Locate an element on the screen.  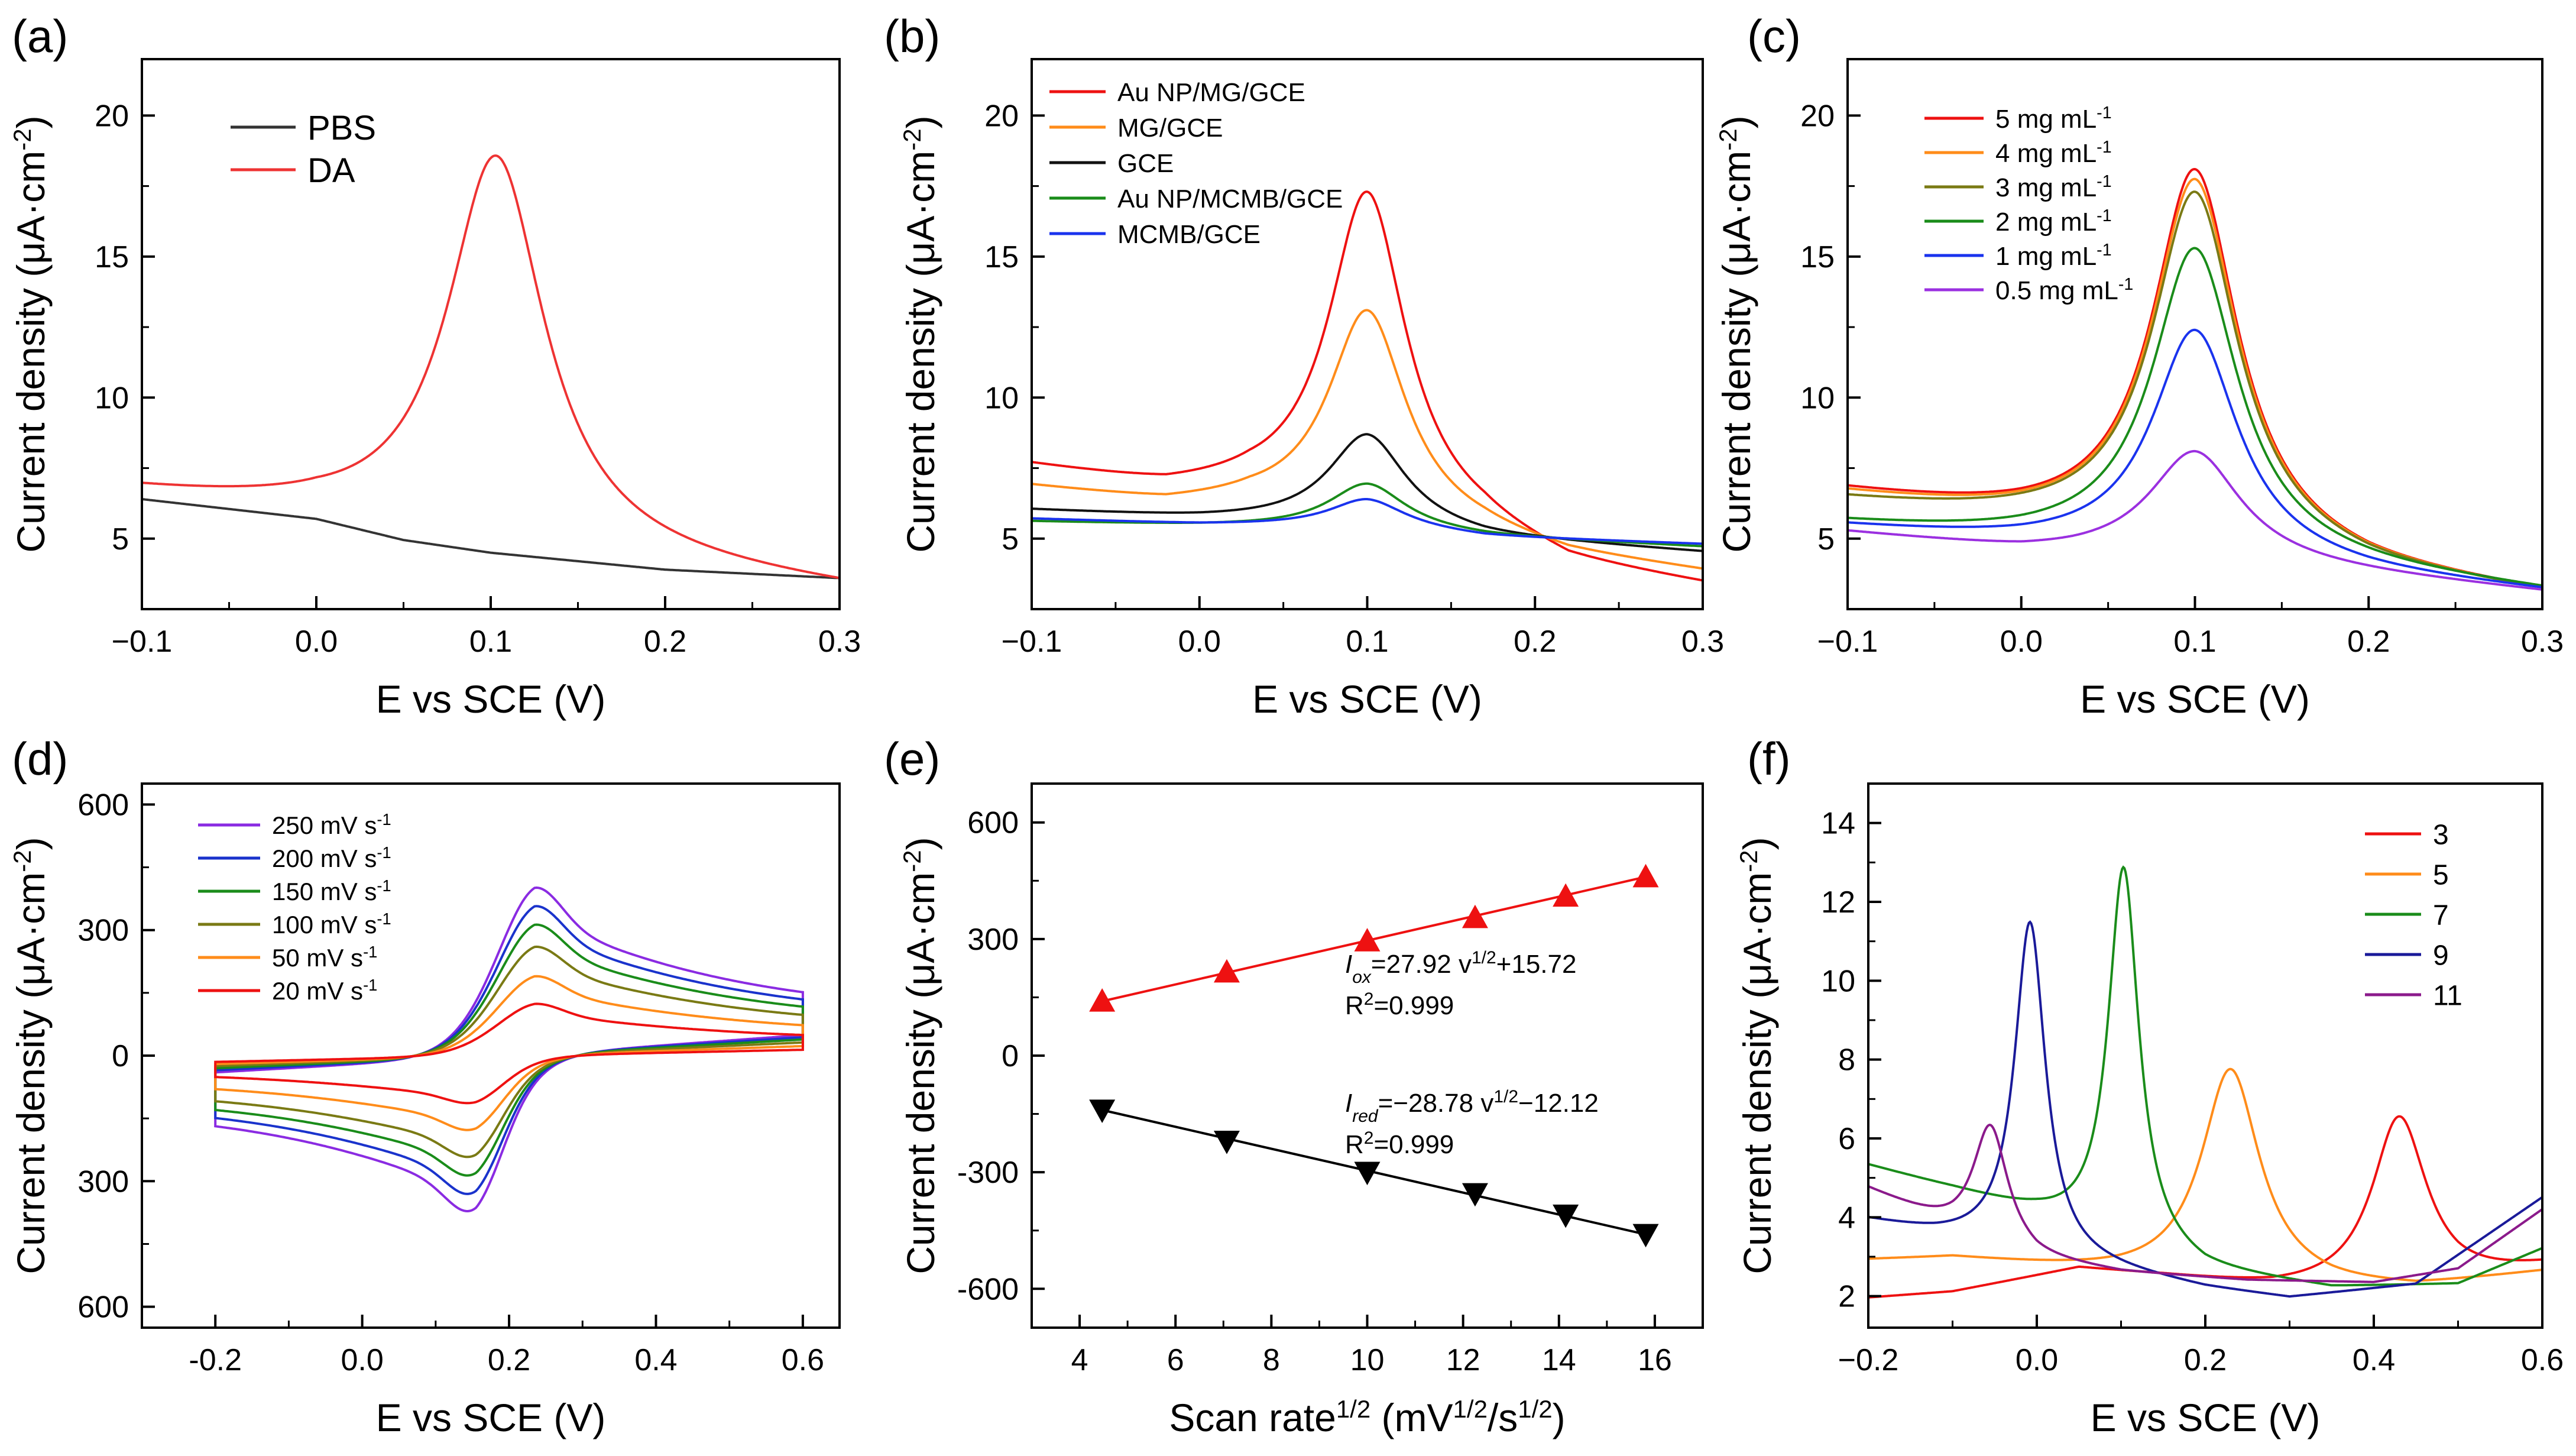
x-tick-label: 4 is located at coordinates (1079, 1360).